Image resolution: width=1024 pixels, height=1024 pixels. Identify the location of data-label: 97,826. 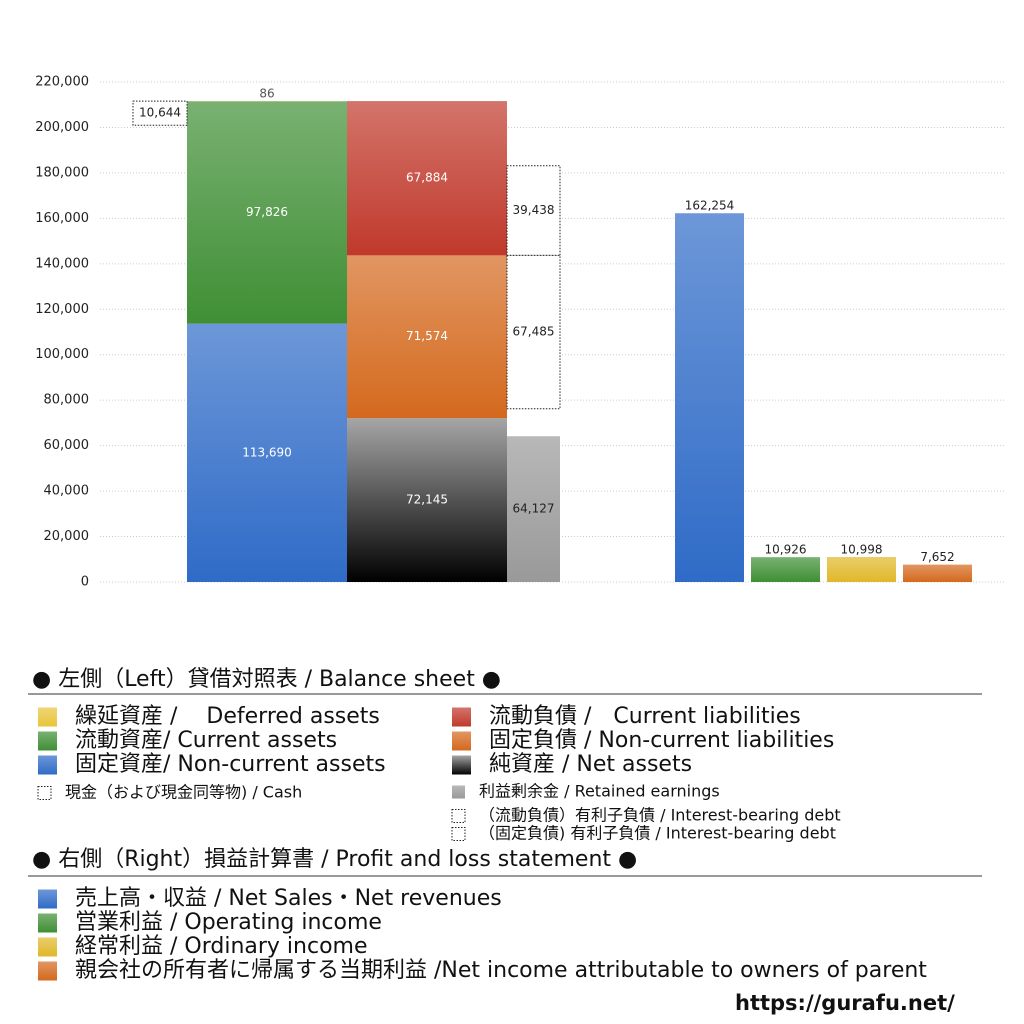
(267, 212).